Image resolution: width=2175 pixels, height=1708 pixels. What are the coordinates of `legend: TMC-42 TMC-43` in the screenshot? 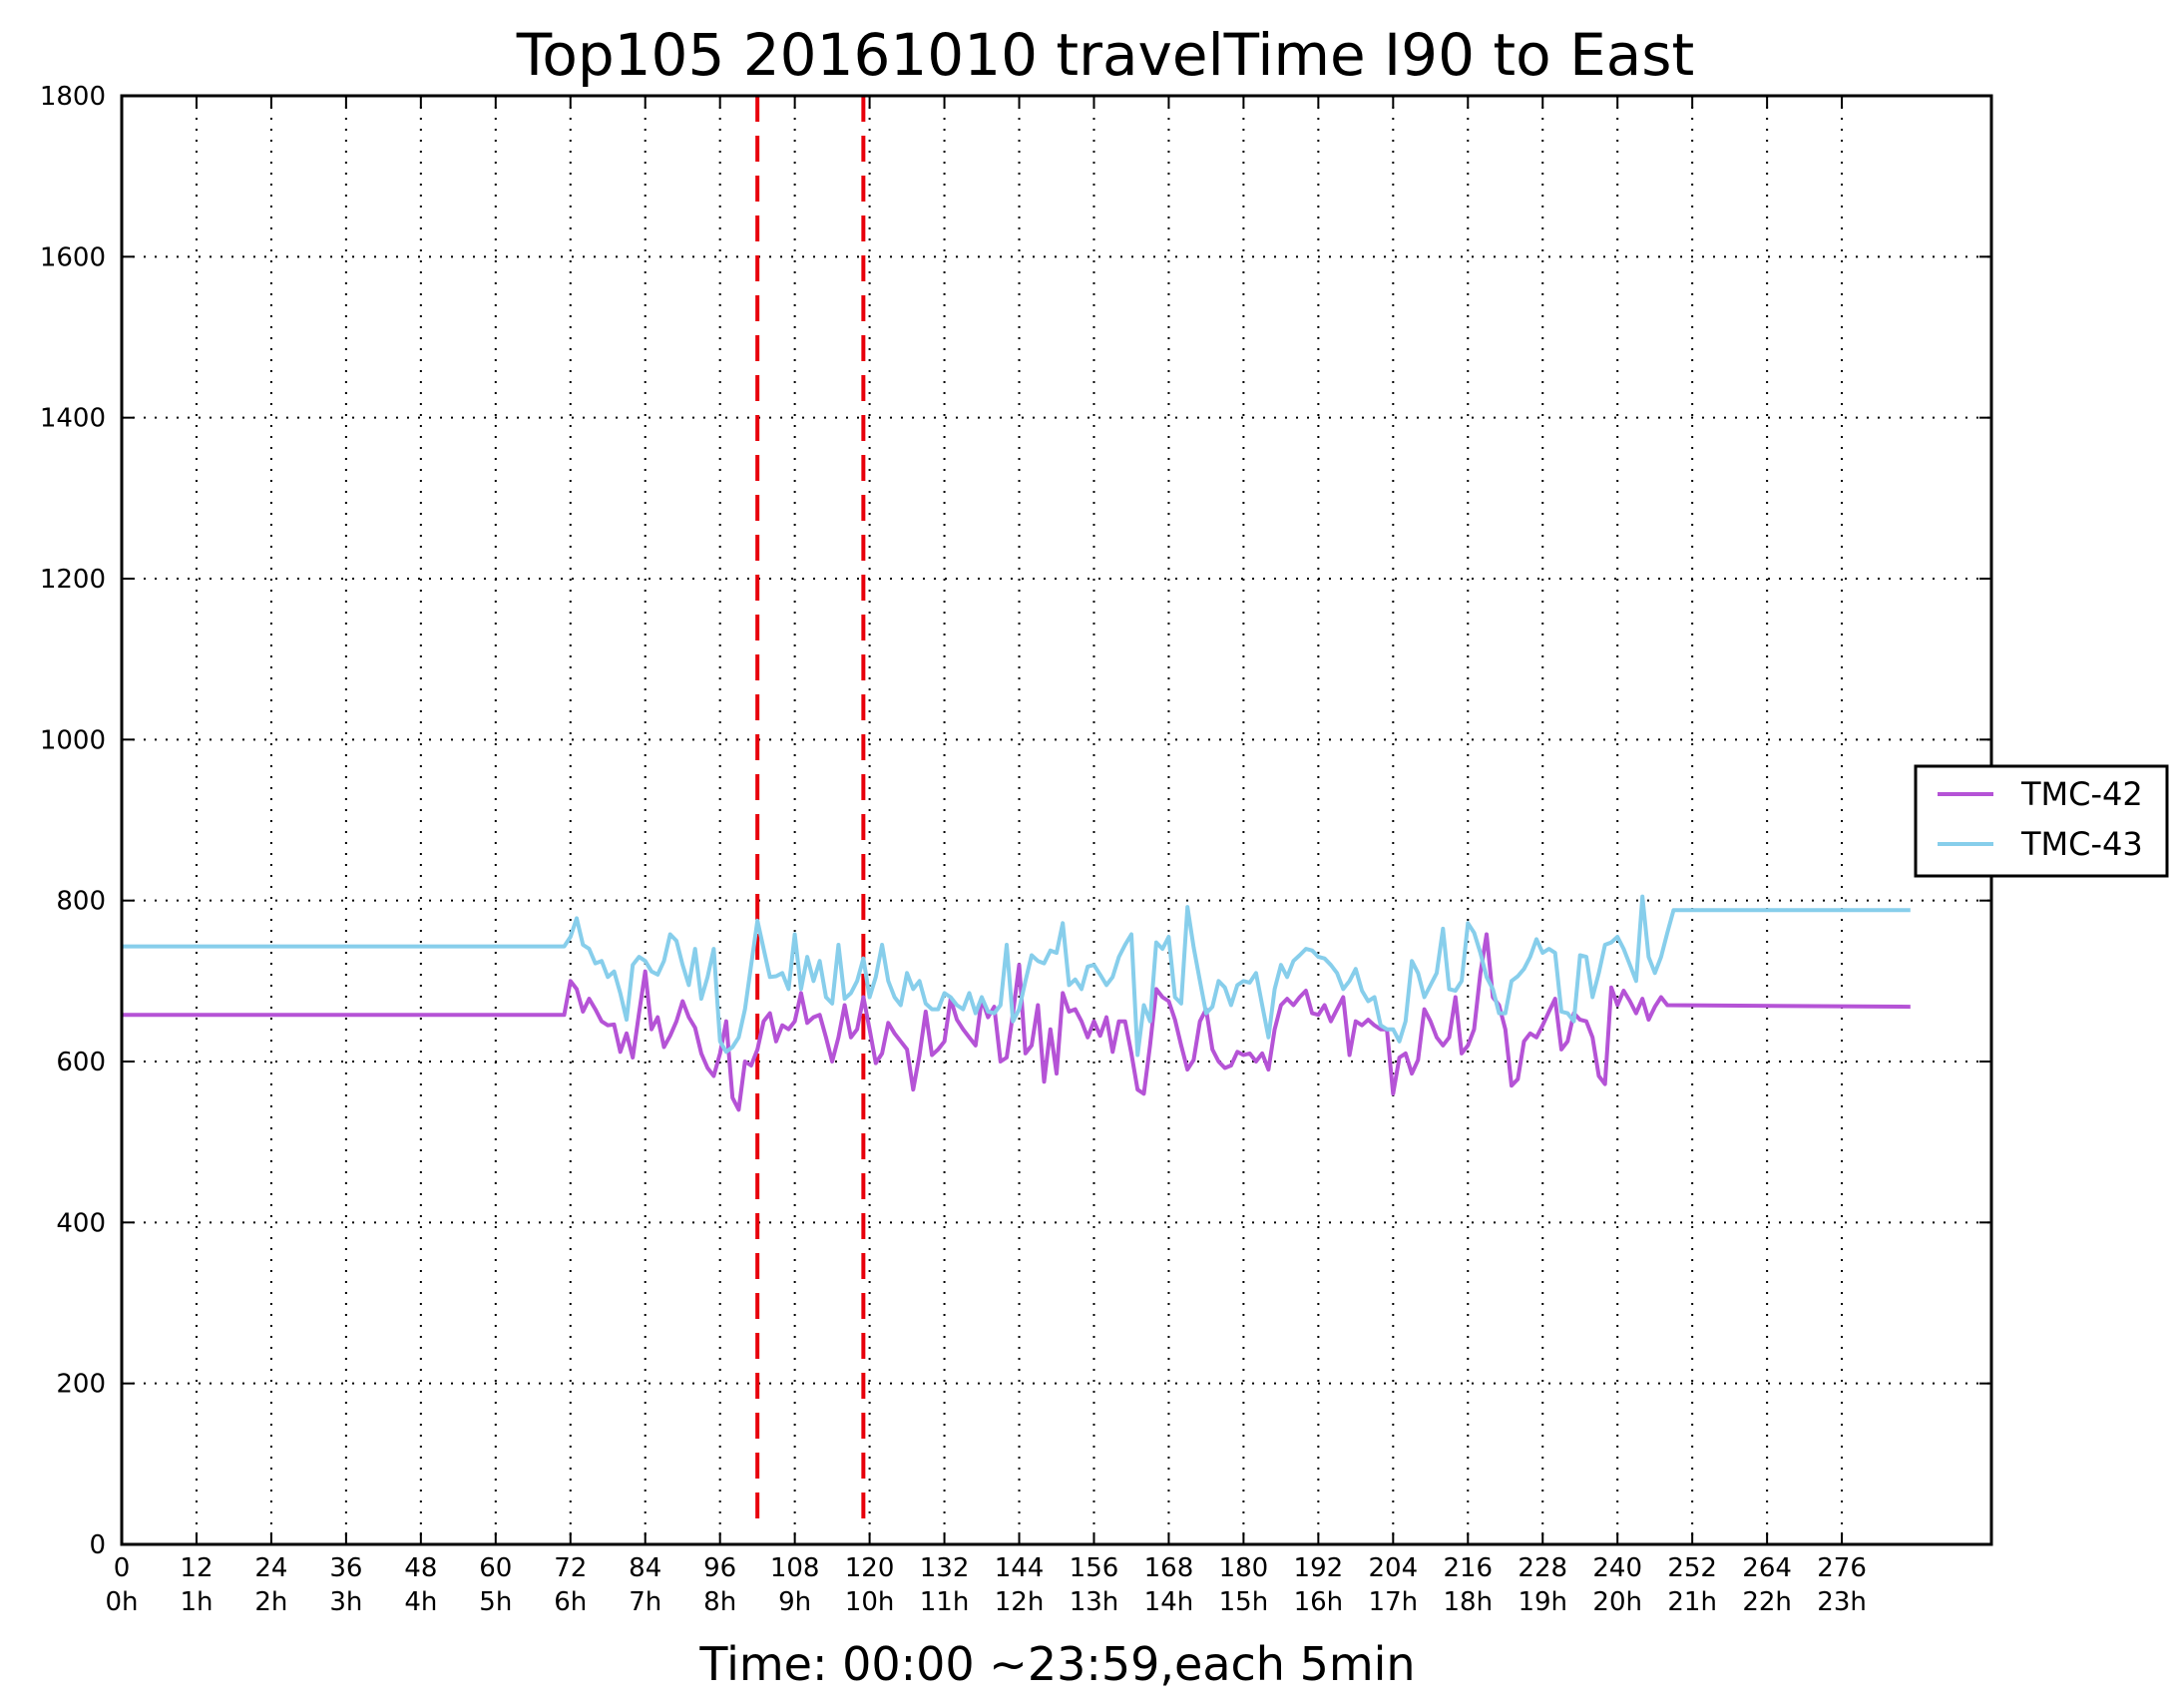 It's located at (2041, 821).